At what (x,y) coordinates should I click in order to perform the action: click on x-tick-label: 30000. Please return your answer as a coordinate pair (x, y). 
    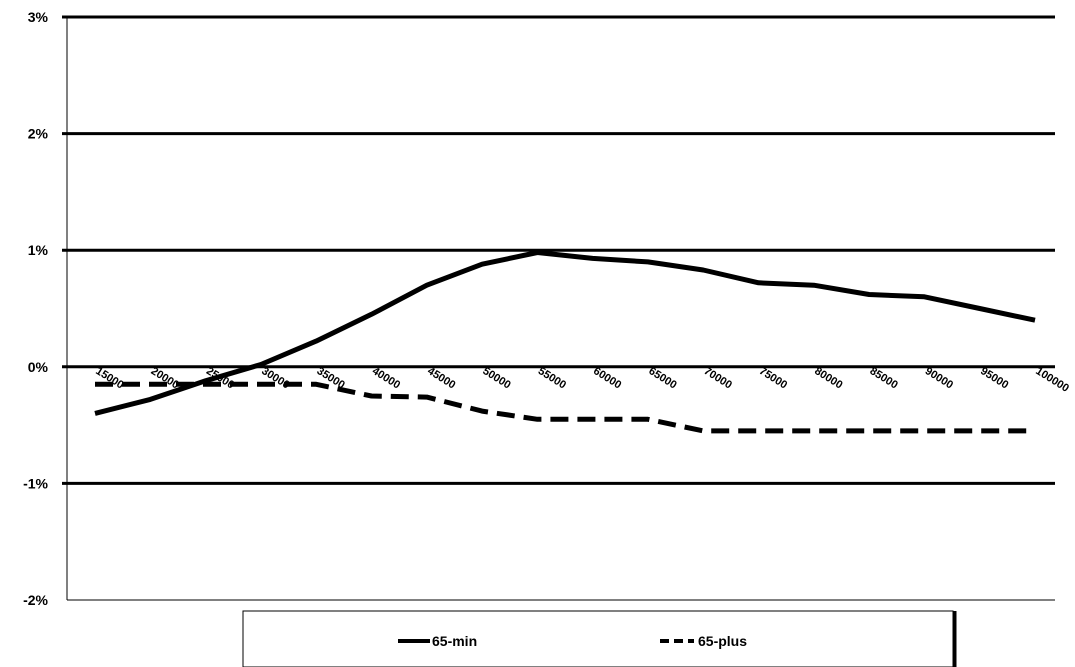
    Looking at the image, I should click on (275, 378).